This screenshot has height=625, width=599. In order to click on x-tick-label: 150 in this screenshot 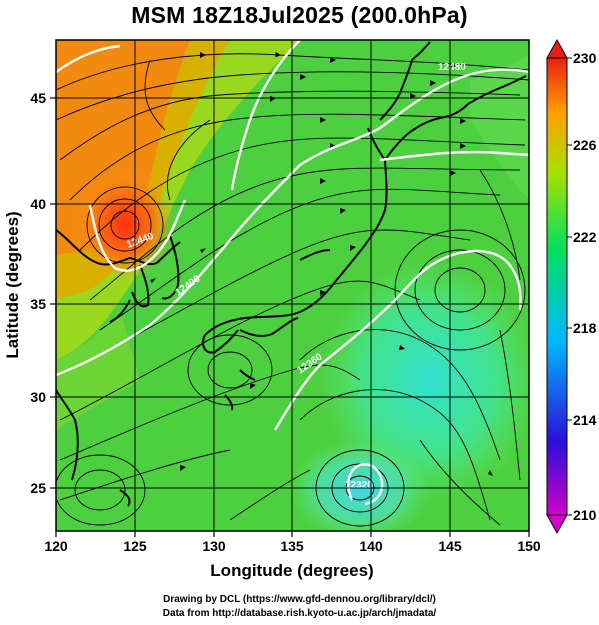, I will do `click(529, 546)`.